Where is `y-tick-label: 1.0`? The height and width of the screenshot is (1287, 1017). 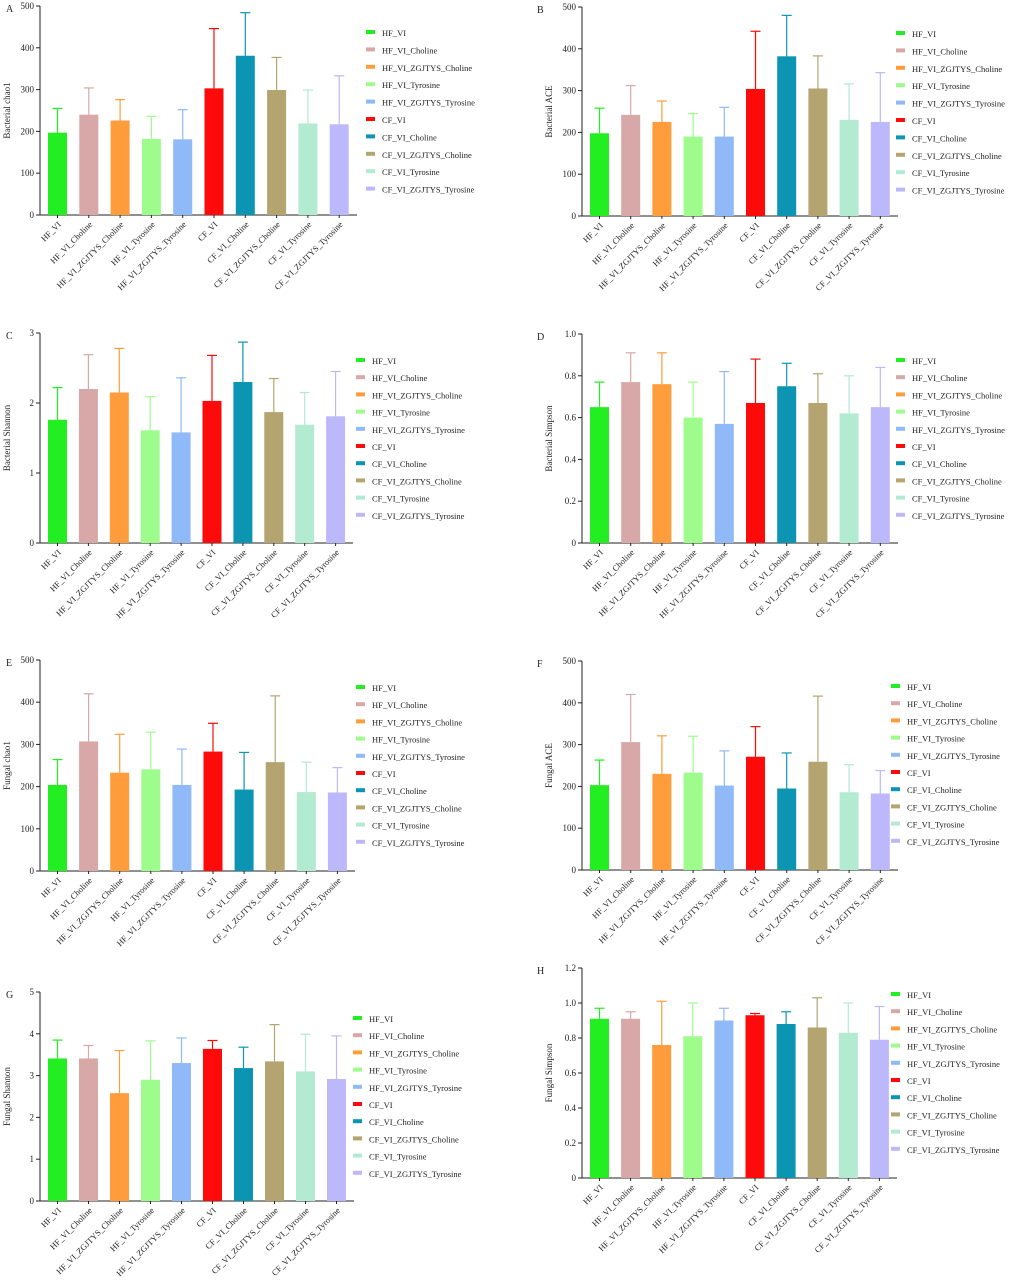 y-tick-label: 1.0 is located at coordinates (571, 1003).